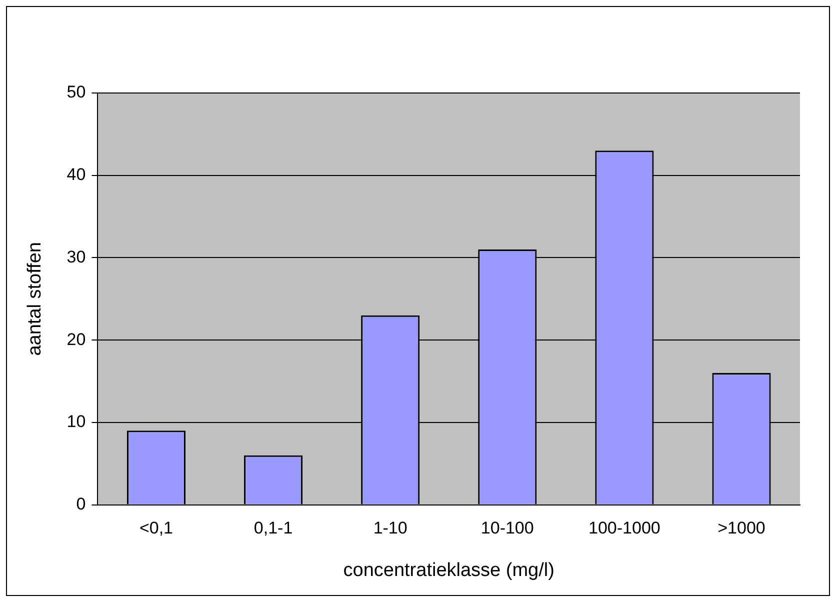  What do you see at coordinates (156, 528) in the screenshot?
I see `x-tick-label: <0,1` at bounding box center [156, 528].